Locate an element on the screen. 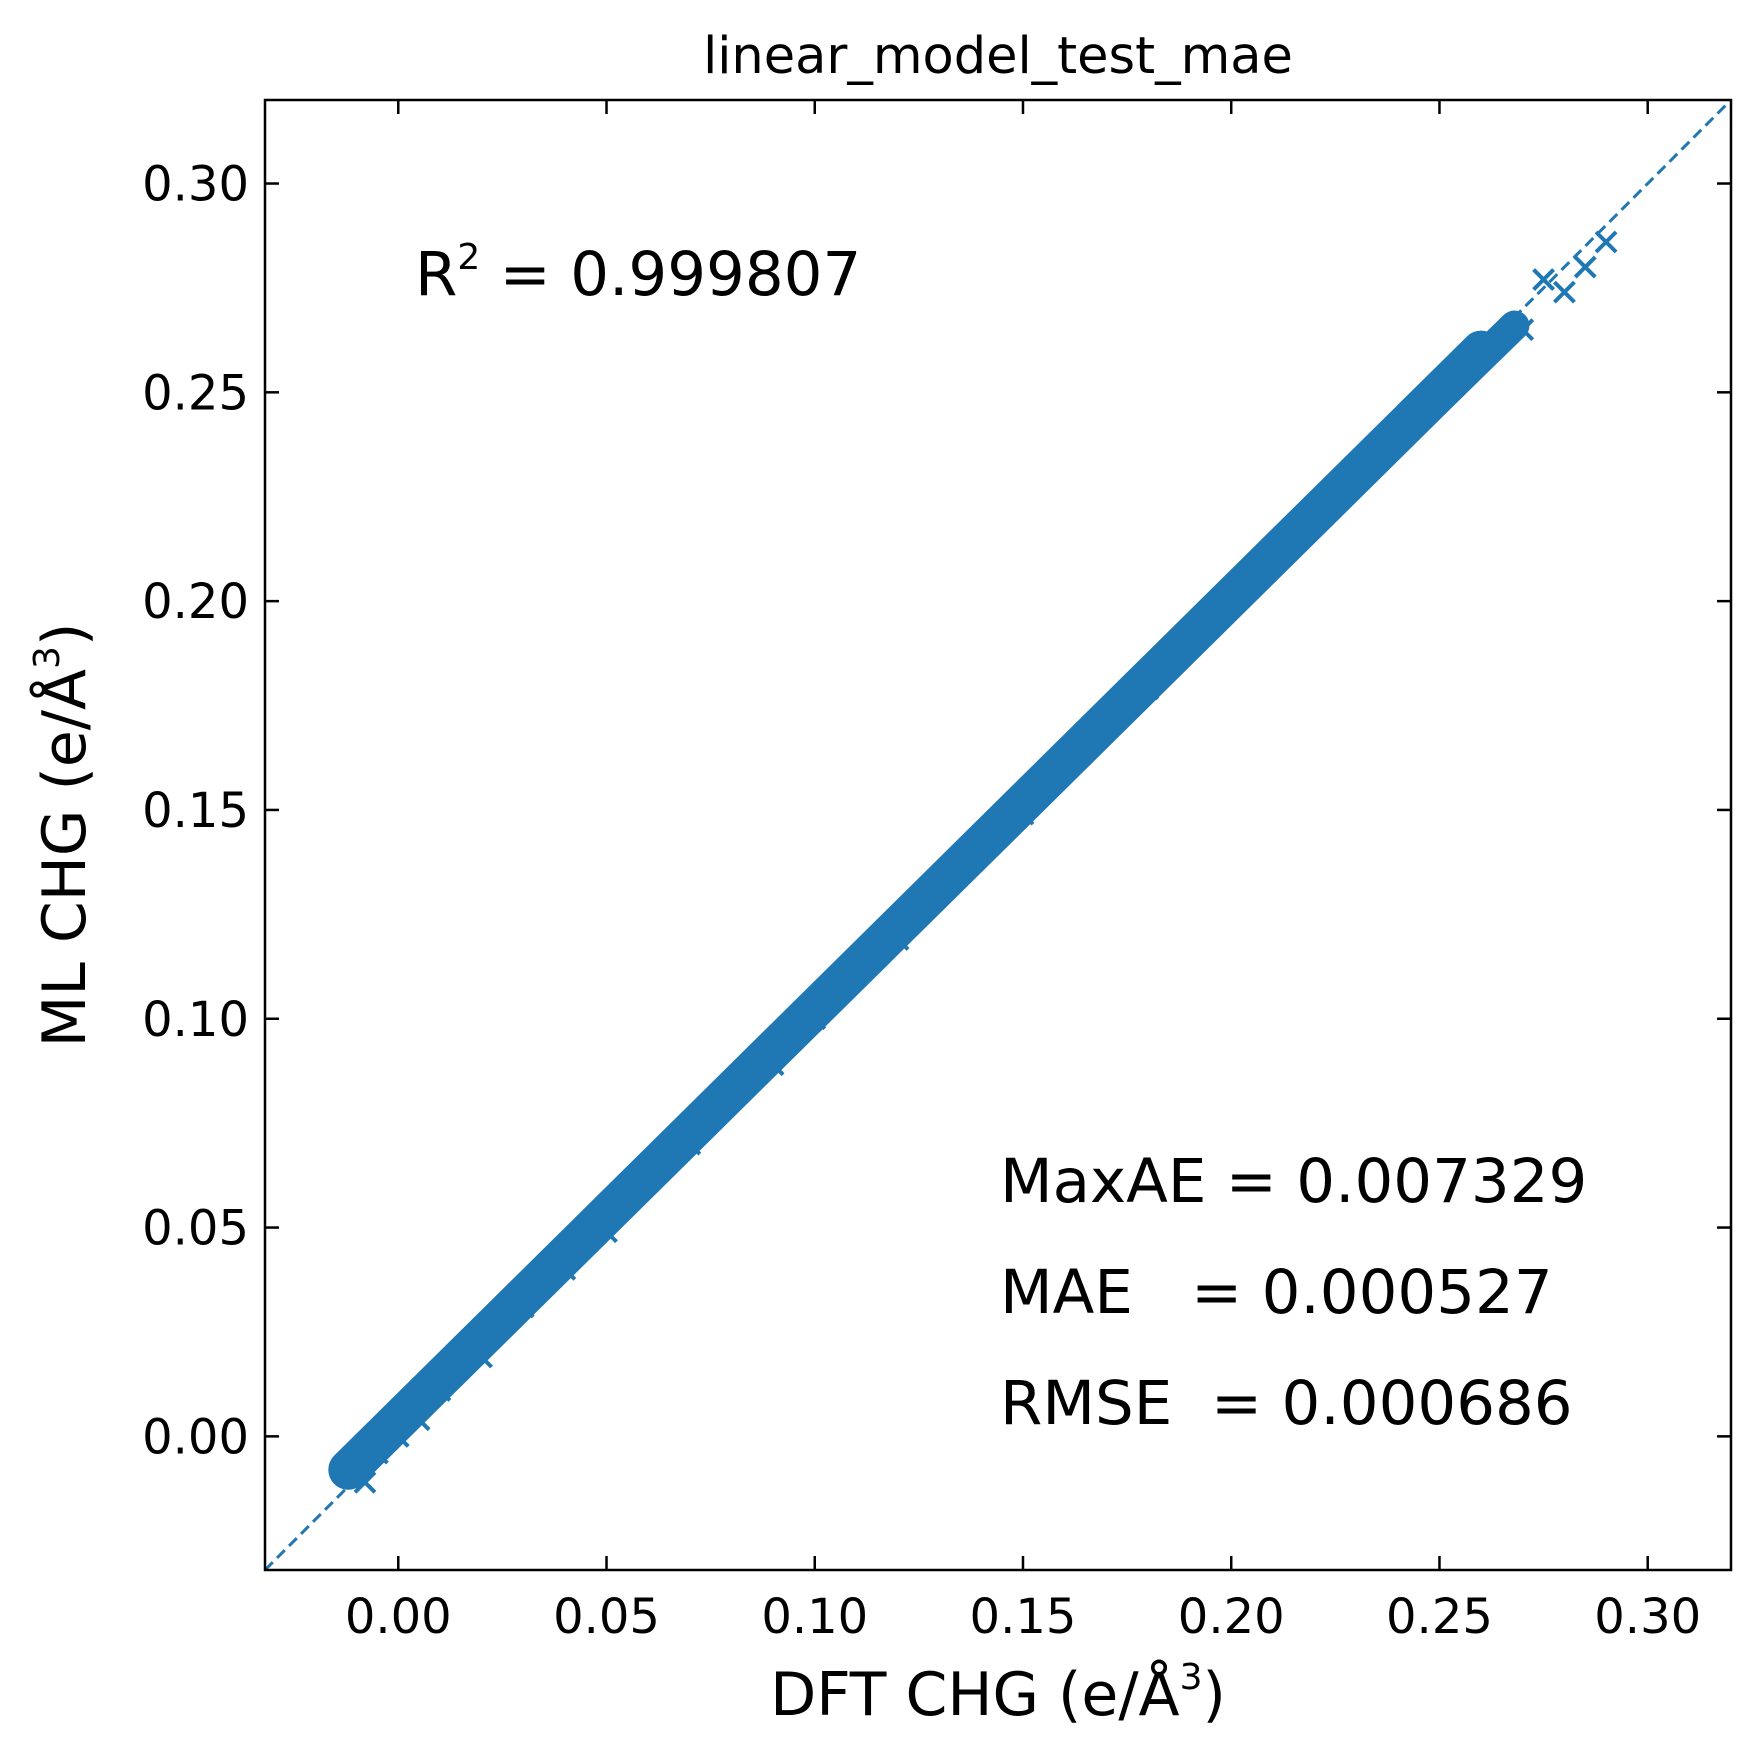 The width and height of the screenshot is (1759, 1760). r-squared-superscript: 2 is located at coordinates (468, 257).